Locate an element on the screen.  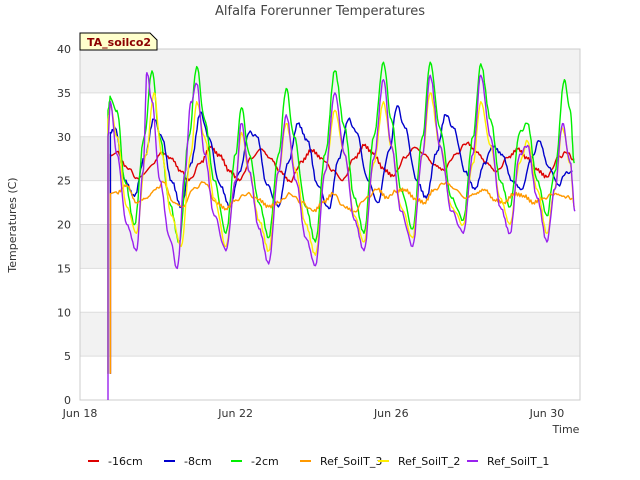
x-axis-label: Time is located at coordinates (566, 429).